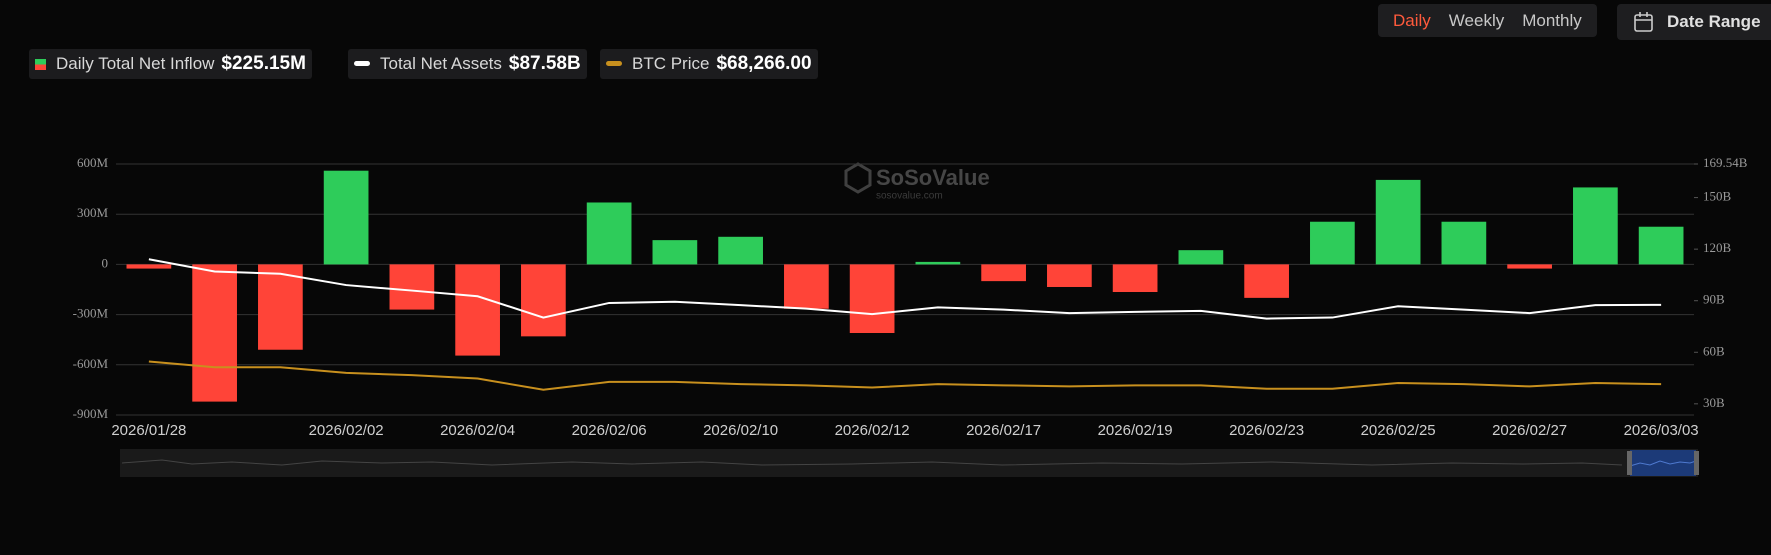 This screenshot has width=1771, height=555. What do you see at coordinates (91, 313) in the screenshot?
I see `y-tick-label: -300M` at bounding box center [91, 313].